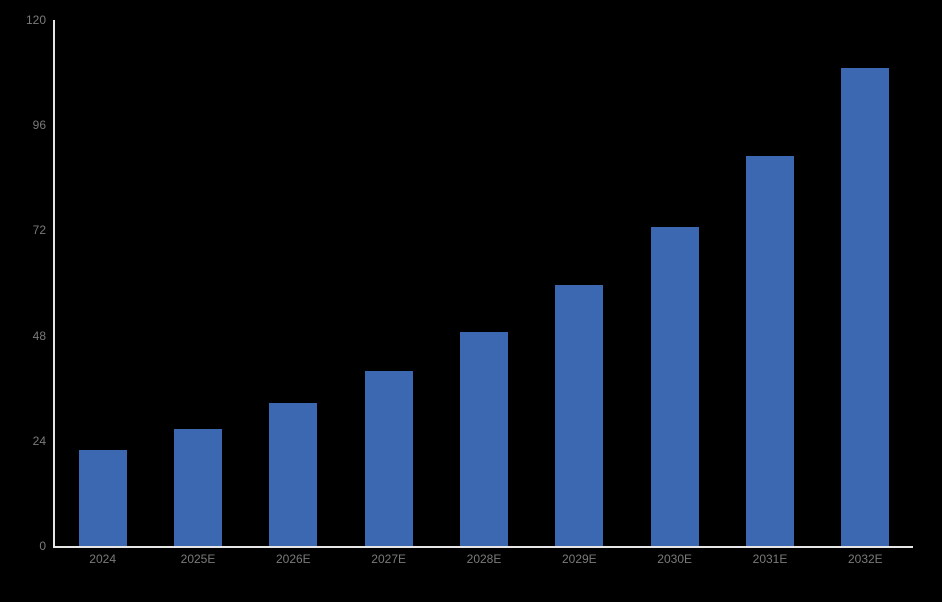 The width and height of the screenshot is (942, 602). I want to click on bar-2028E, so click(484, 438).